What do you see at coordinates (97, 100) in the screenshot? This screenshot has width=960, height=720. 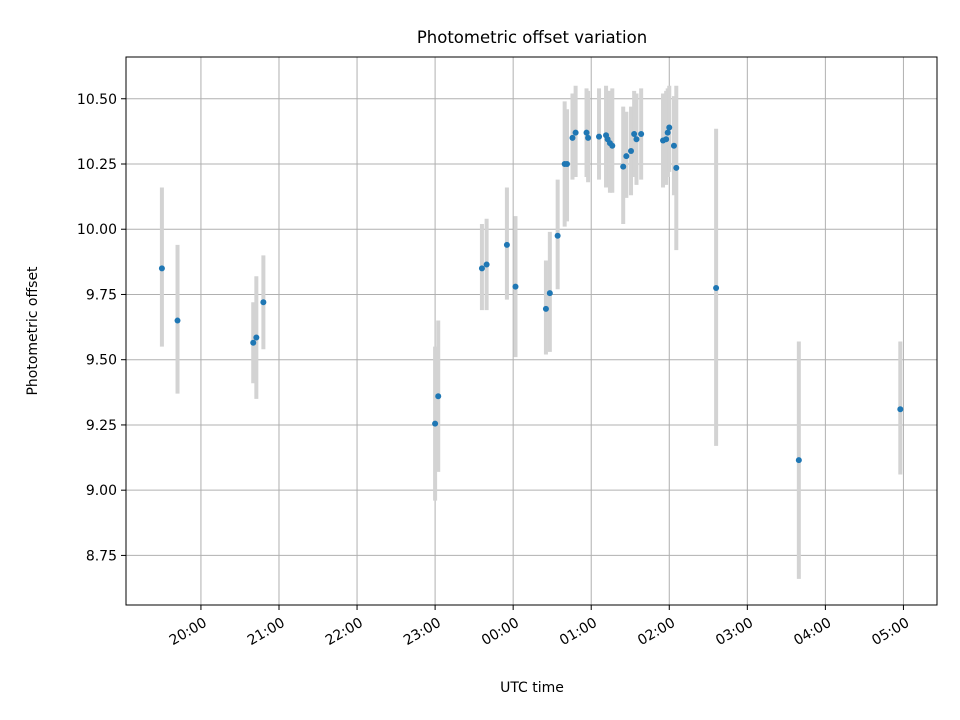 I see `y-tick-label: 10.50` at bounding box center [97, 100].